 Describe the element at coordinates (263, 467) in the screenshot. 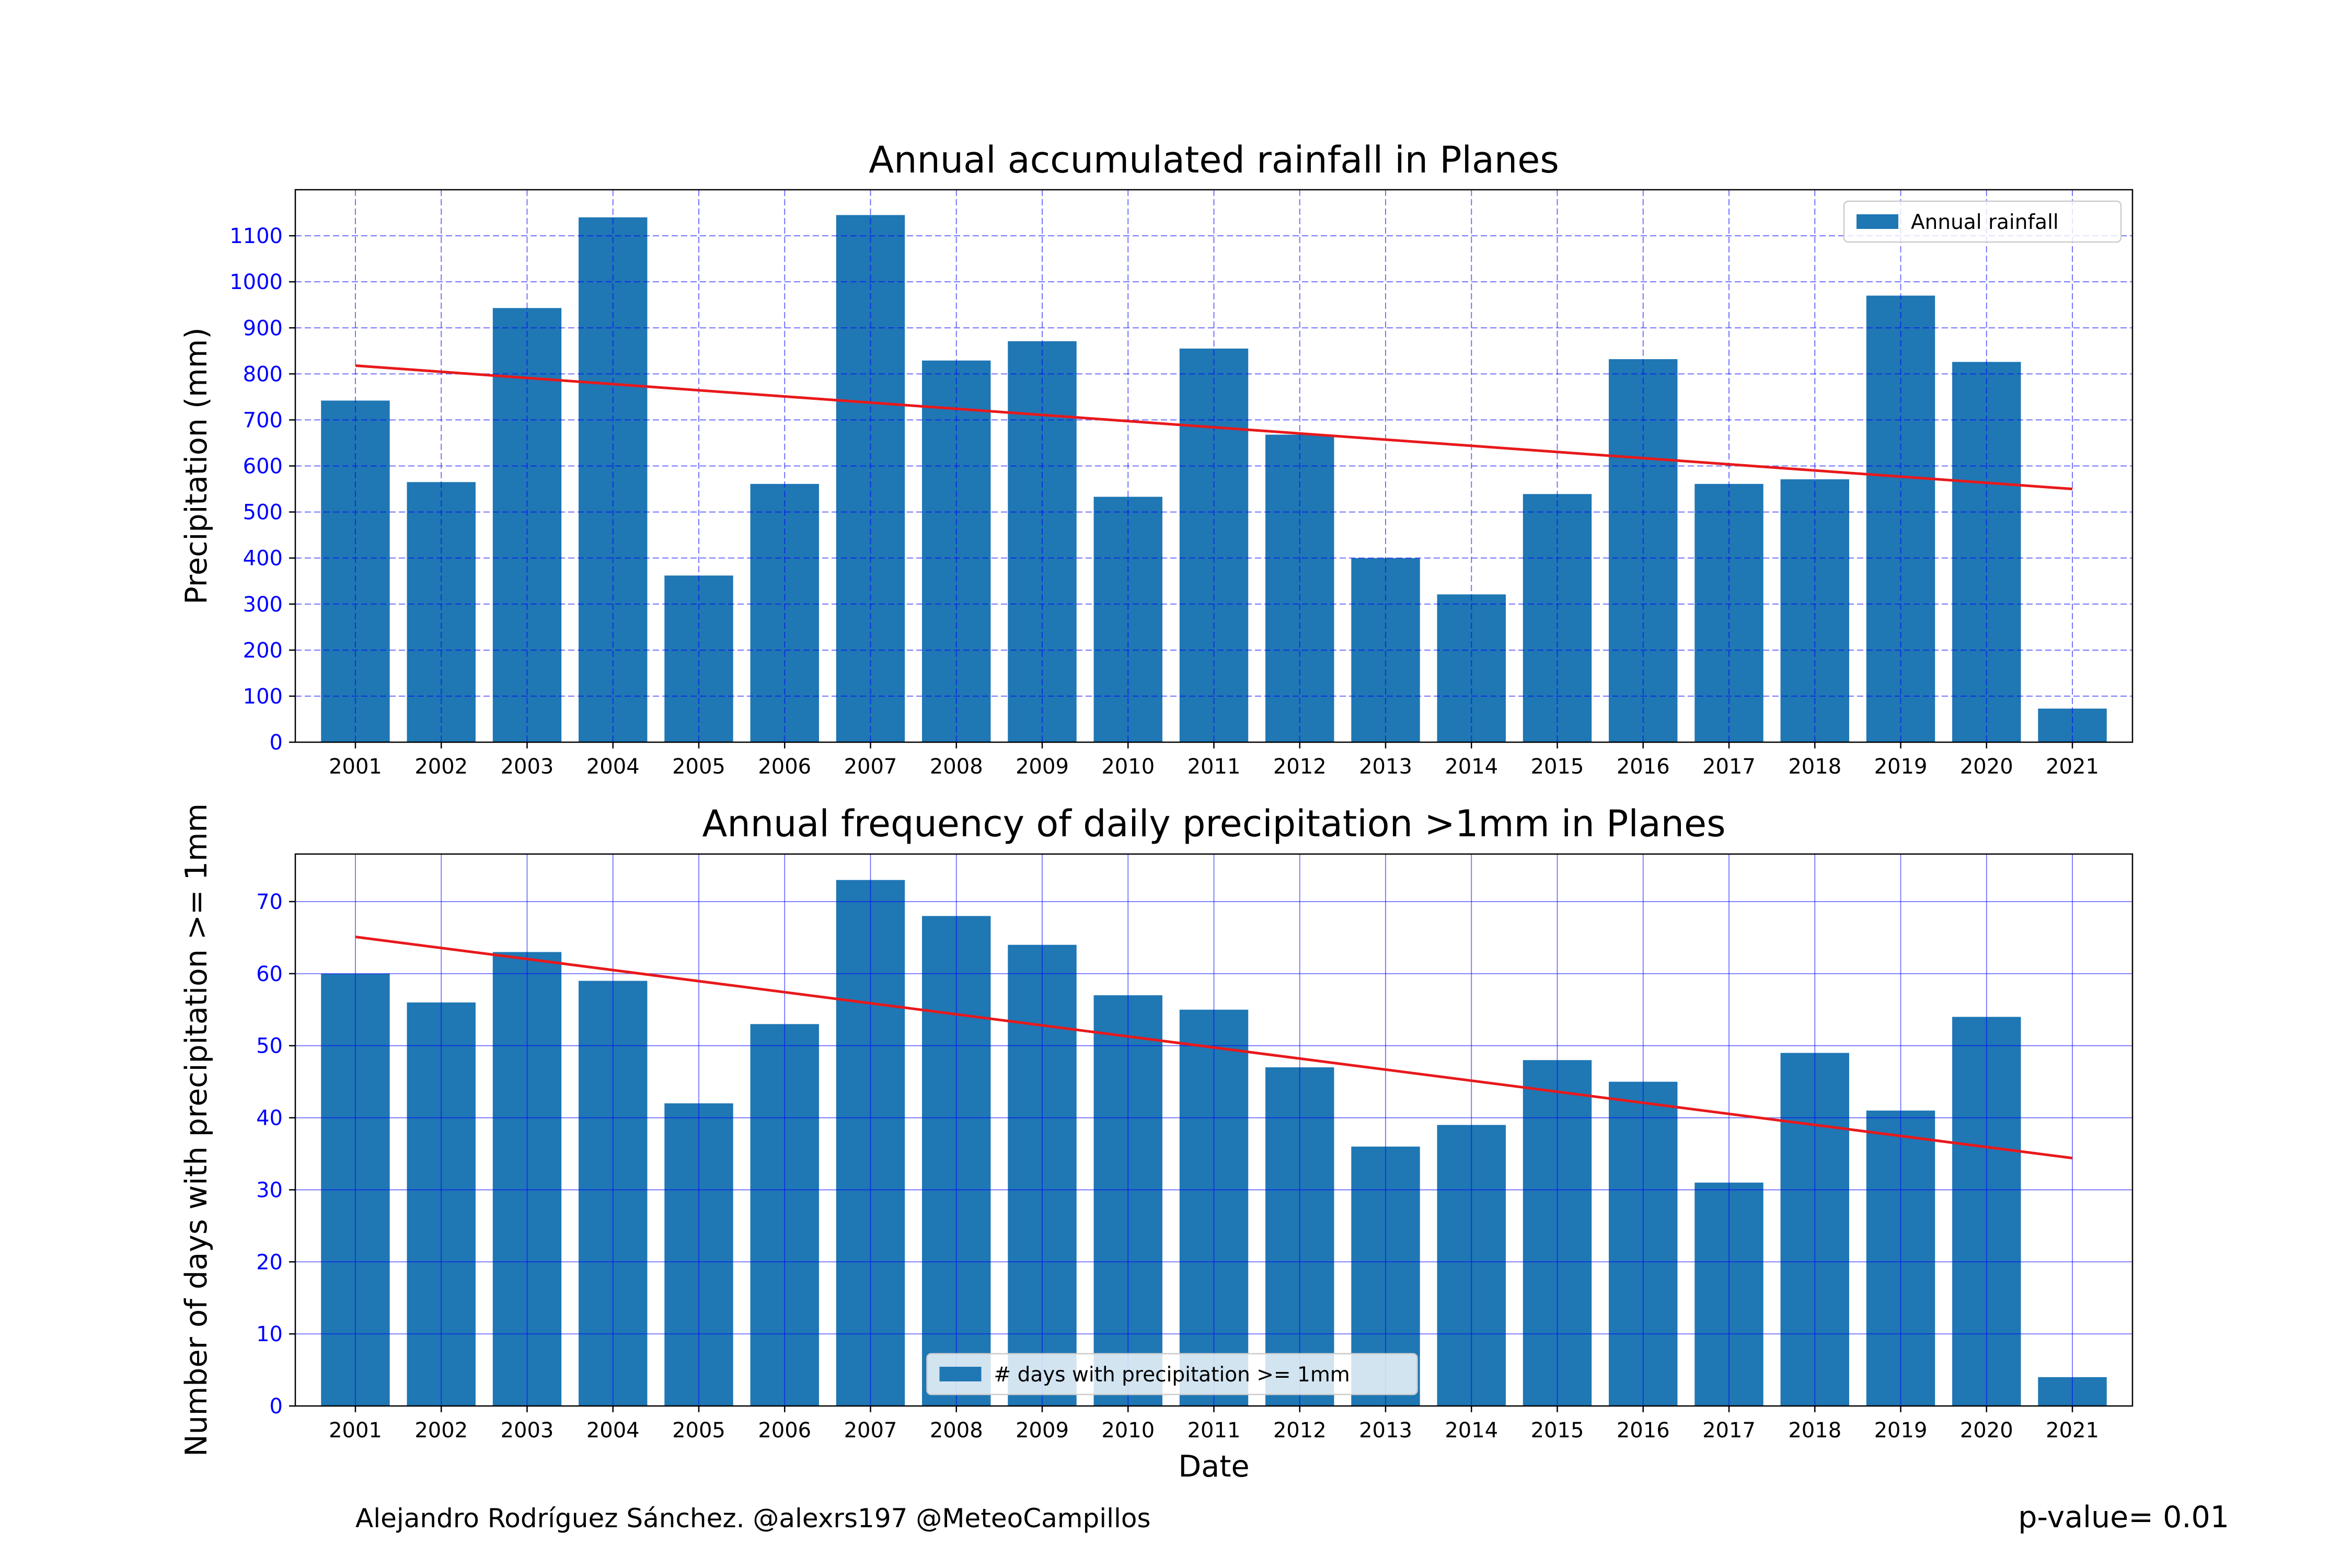

I see `y-tick-label: 600` at that location.